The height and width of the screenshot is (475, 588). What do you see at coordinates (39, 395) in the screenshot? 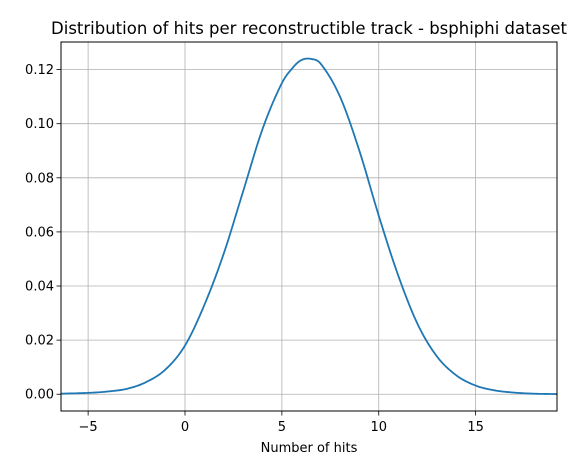
I see `y-tick-label: 0.00` at bounding box center [39, 395].